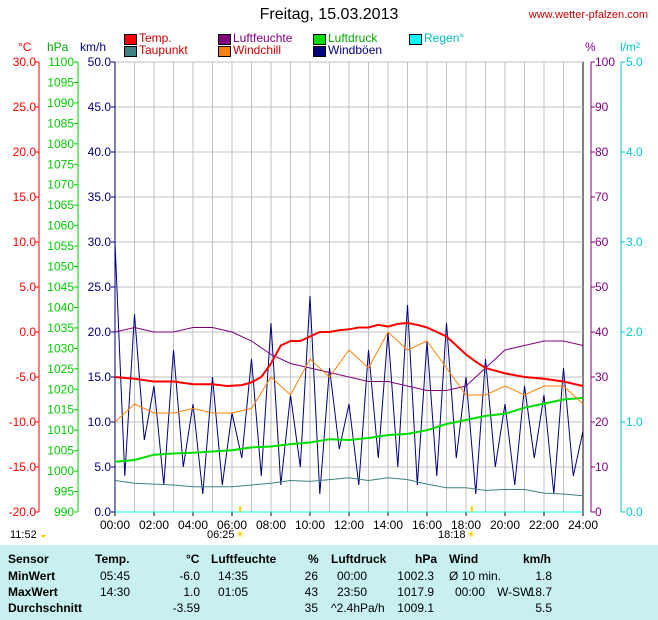 Image resolution: width=658 pixels, height=620 pixels. What do you see at coordinates (115, 592) in the screenshot?
I see `stats-max-temp-time: 14:30` at bounding box center [115, 592].